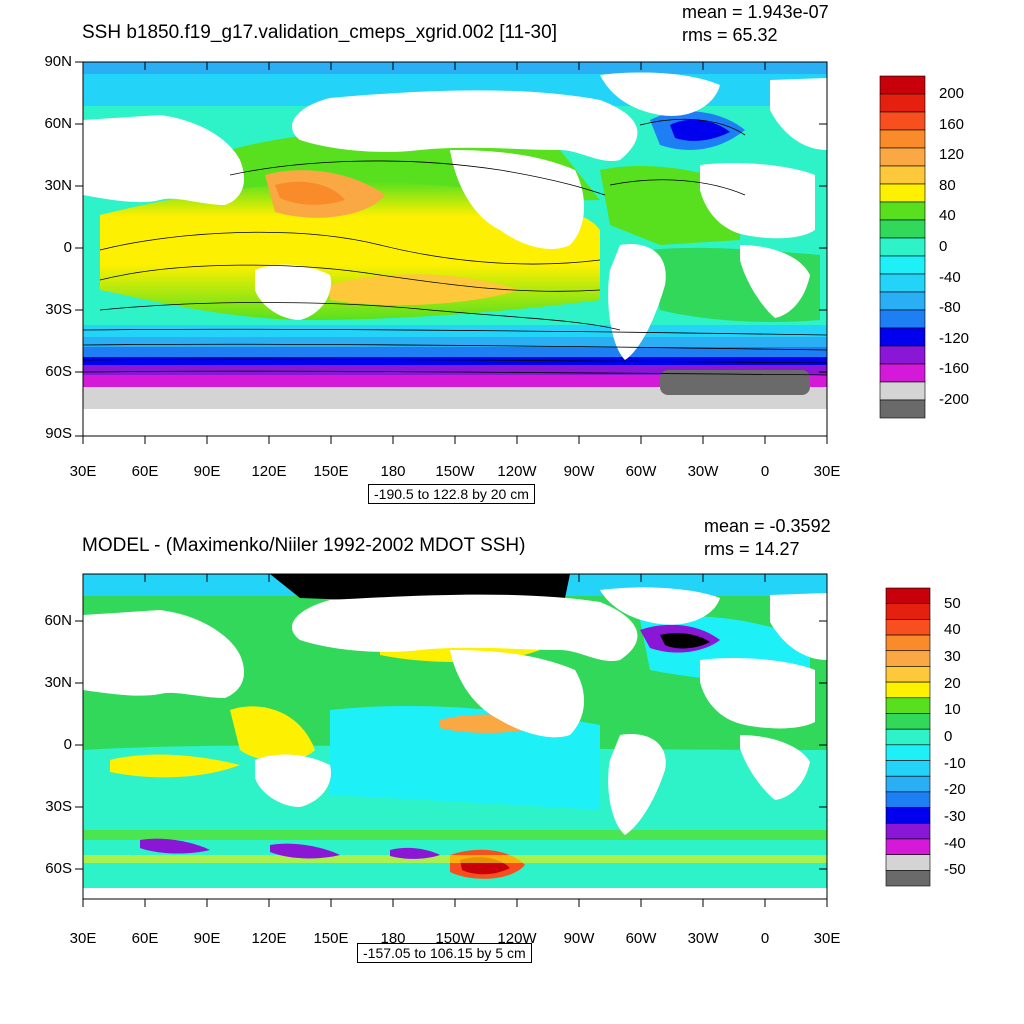 The image size is (1024, 1024). What do you see at coordinates (207, 471) in the screenshot?
I see `top-lon-label: 90E` at bounding box center [207, 471].